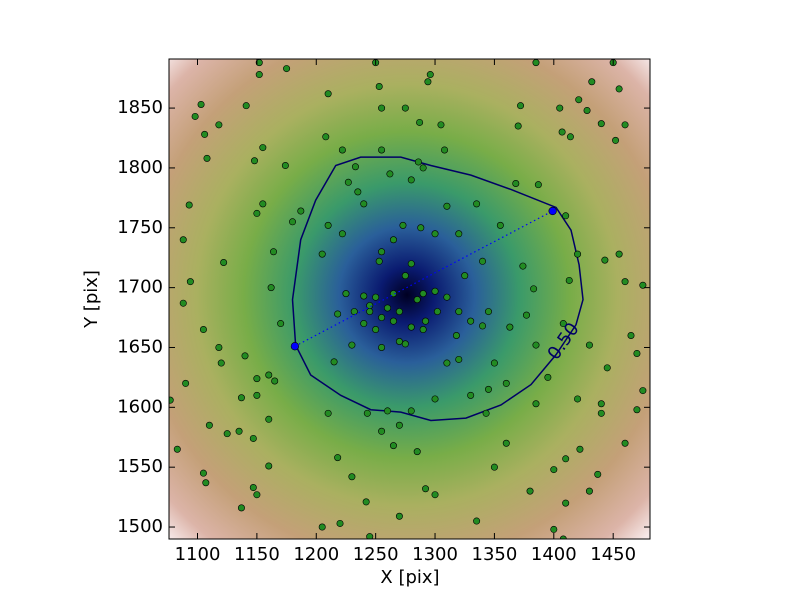  What do you see at coordinates (91, 299) in the screenshot?
I see `y-axis-label: Y [pix]` at bounding box center [91, 299].